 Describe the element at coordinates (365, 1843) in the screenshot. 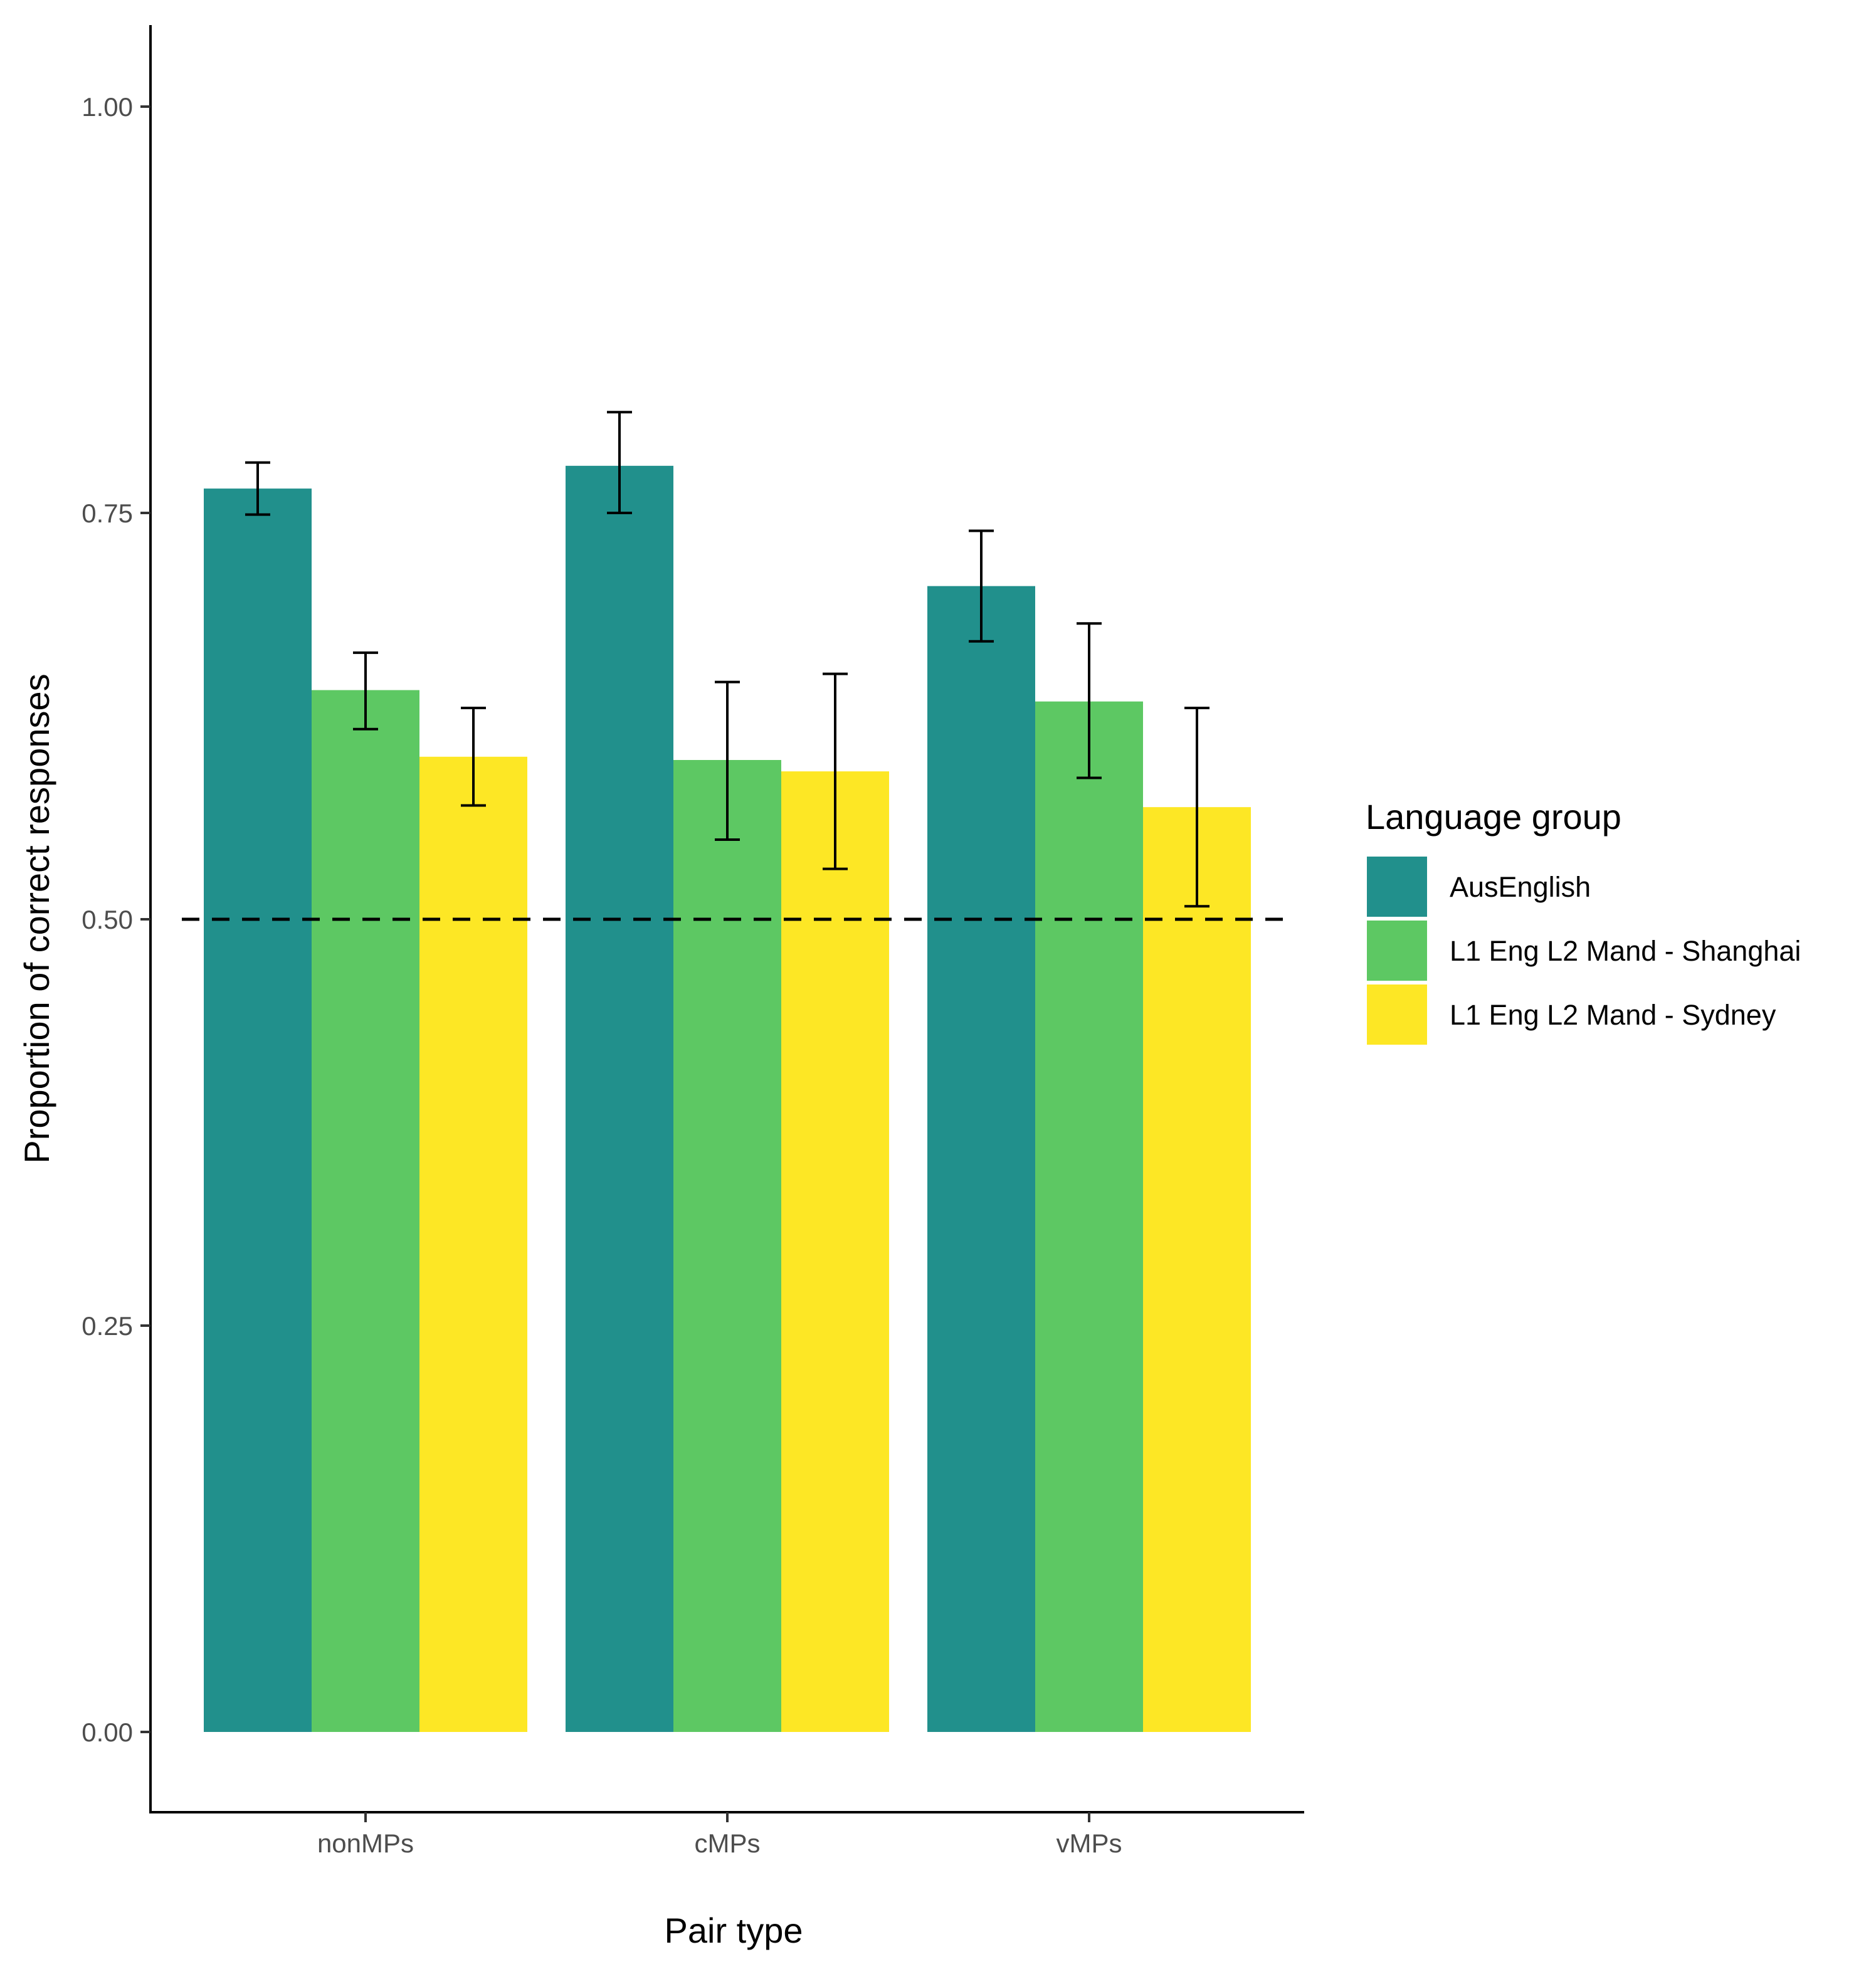

I see `x-tick-label: nonMPs` at that location.